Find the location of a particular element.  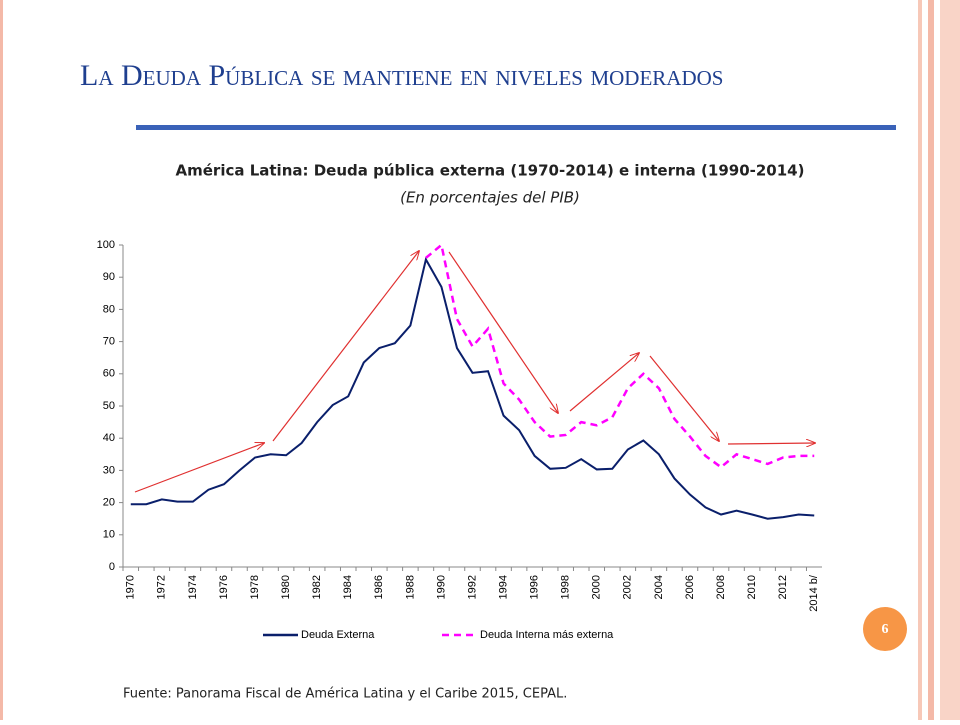

x-tick-label: 2012 is located at coordinates (783, 587).